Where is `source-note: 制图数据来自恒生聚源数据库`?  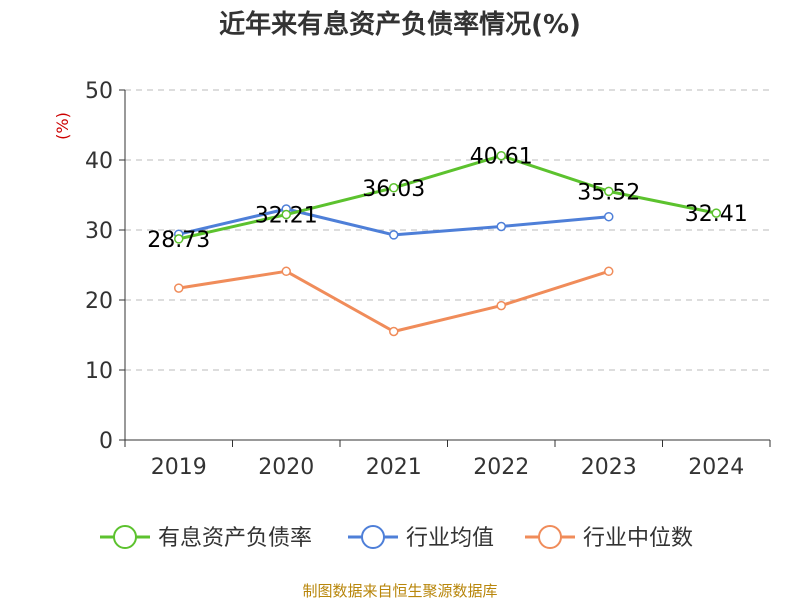
source-note: 制图数据来自恒生聚源数据库 is located at coordinates (399, 591).